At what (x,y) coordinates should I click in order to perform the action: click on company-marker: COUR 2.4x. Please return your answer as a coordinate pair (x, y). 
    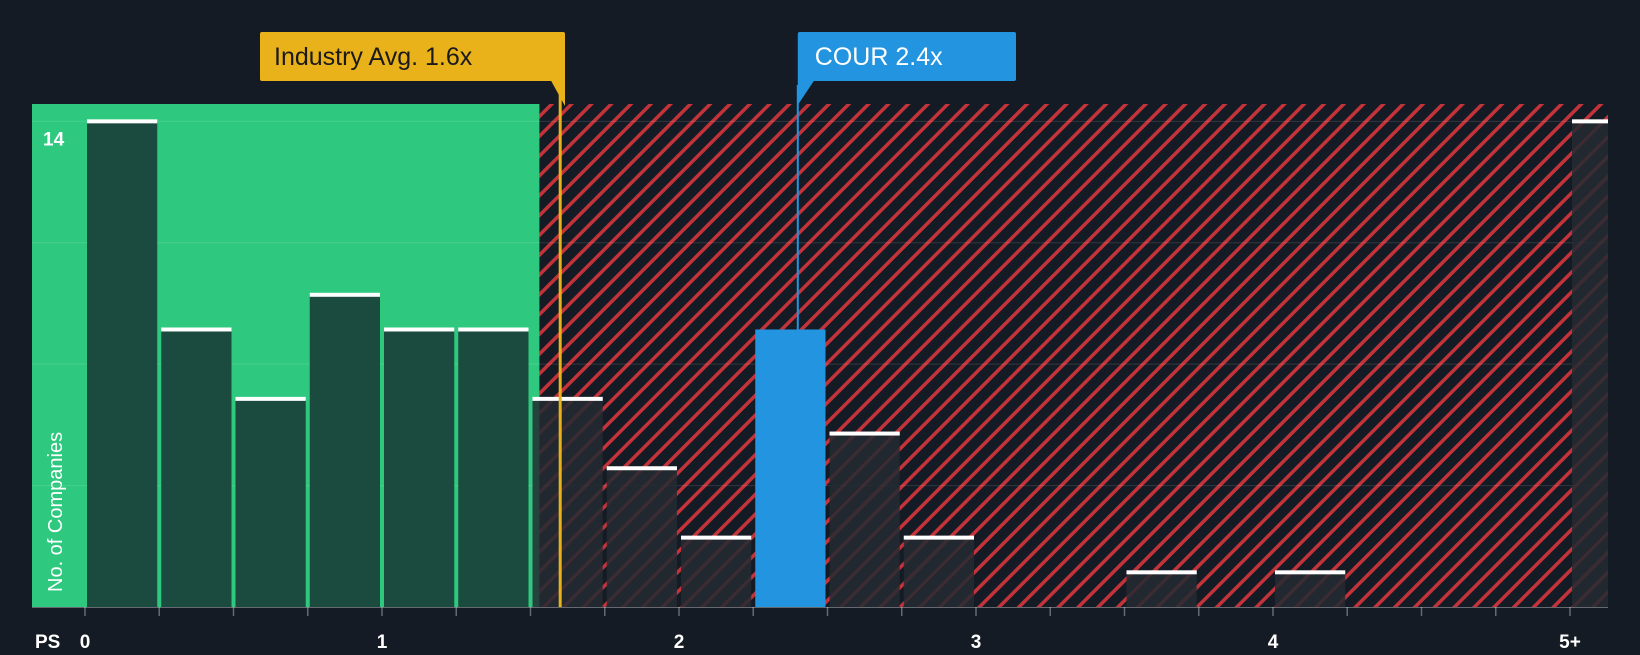
    Looking at the image, I should click on (906, 181).